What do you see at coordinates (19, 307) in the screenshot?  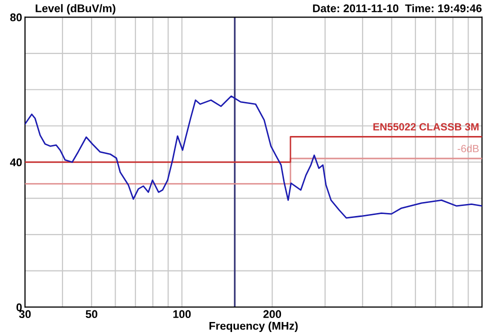 I see `y-tick-label: 0` at bounding box center [19, 307].